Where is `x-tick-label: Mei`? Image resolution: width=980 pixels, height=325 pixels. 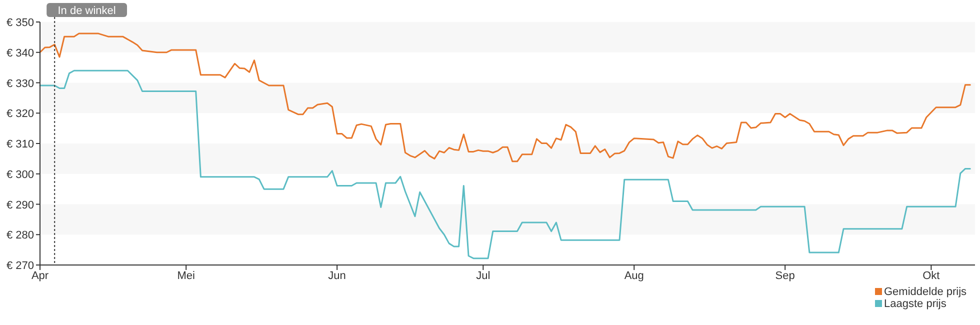
x-tick-label: Mei is located at coordinates (186, 276).